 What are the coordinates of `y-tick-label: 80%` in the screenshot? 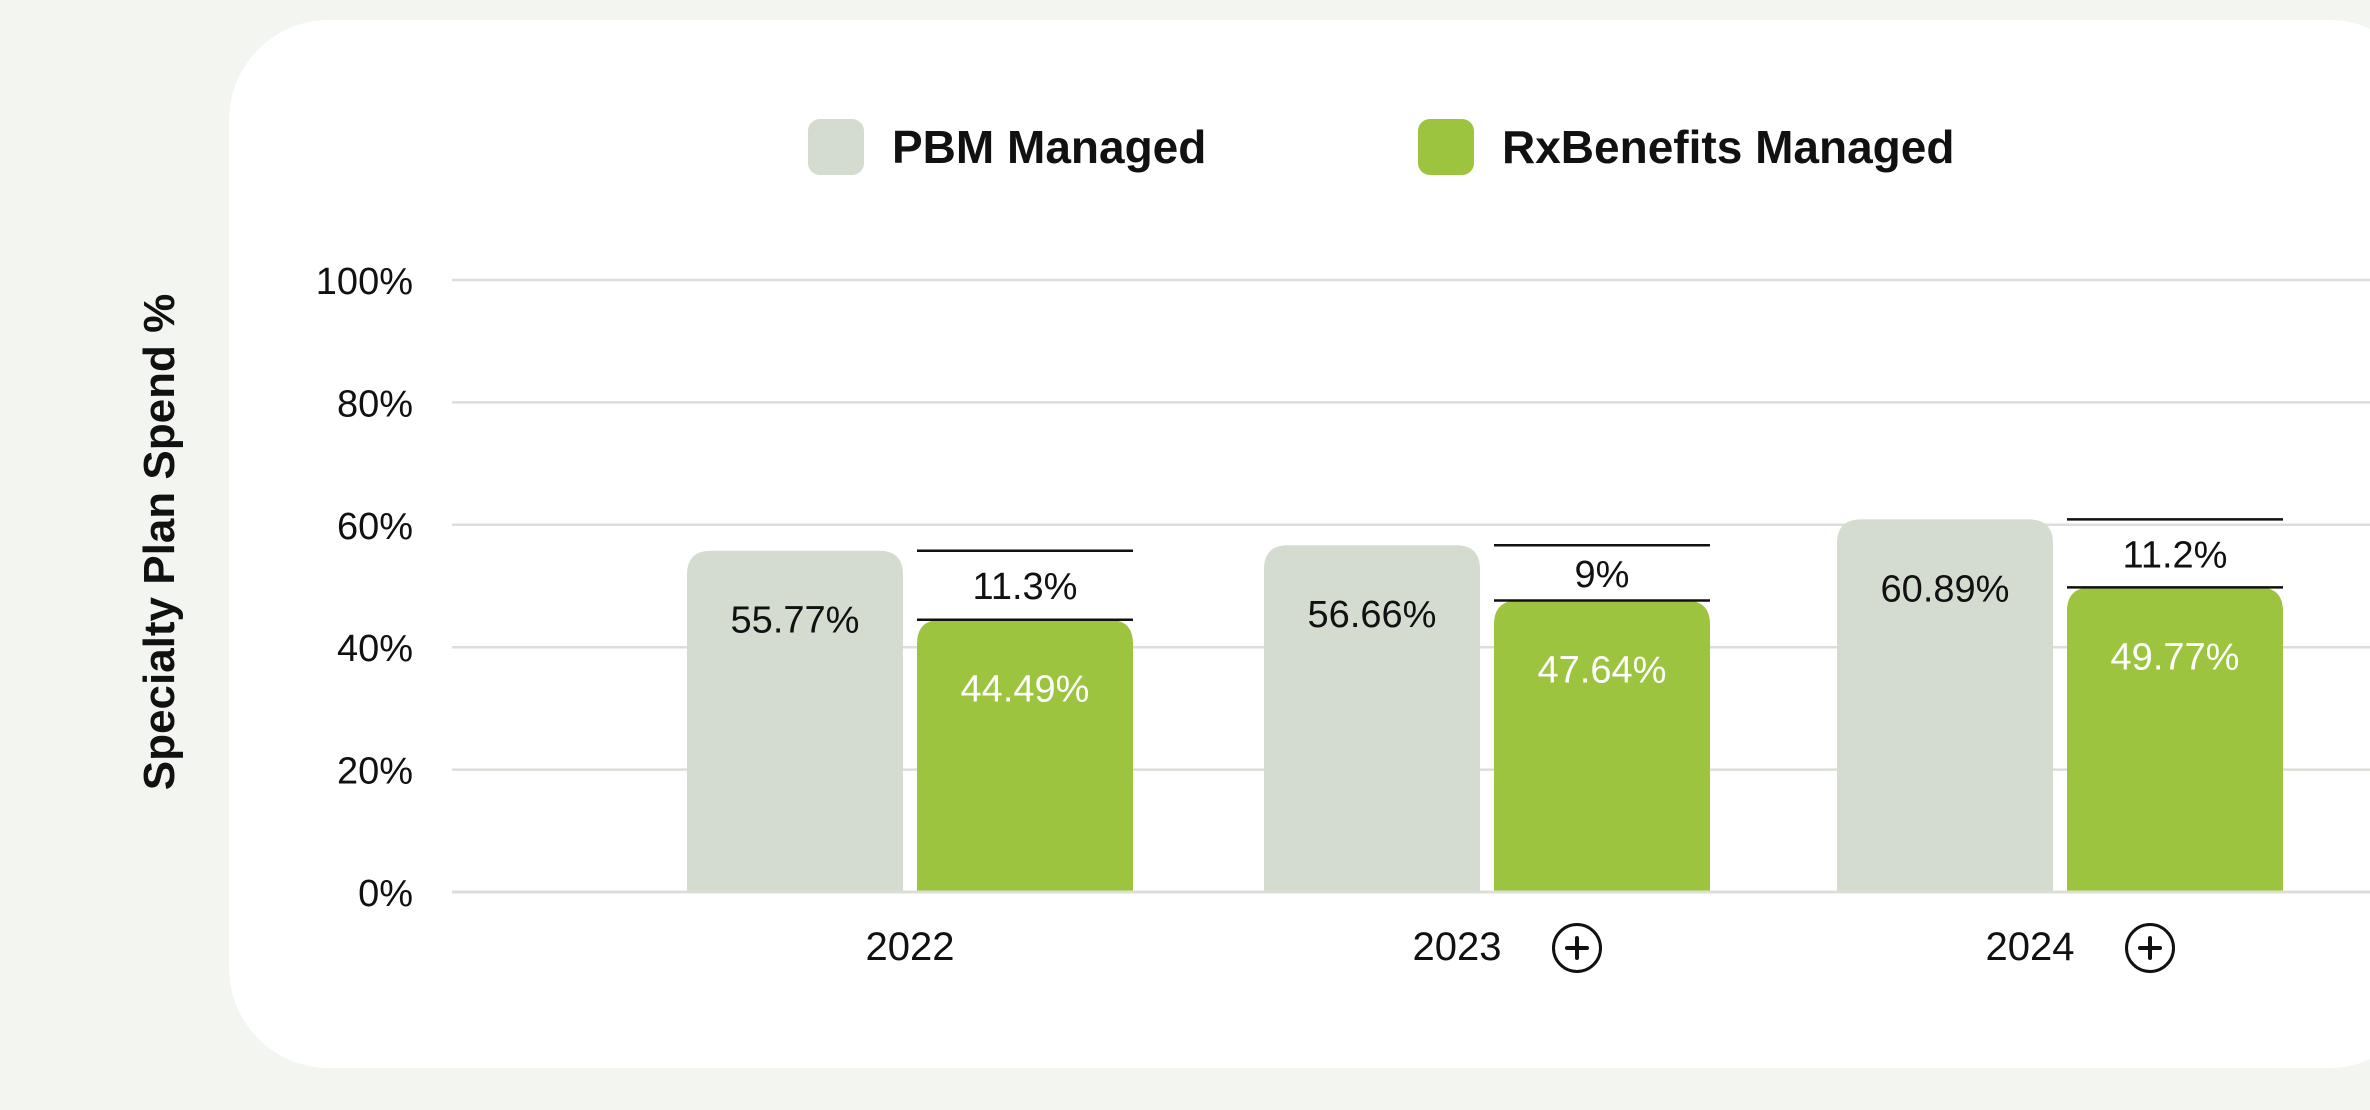 It's located at (375, 404).